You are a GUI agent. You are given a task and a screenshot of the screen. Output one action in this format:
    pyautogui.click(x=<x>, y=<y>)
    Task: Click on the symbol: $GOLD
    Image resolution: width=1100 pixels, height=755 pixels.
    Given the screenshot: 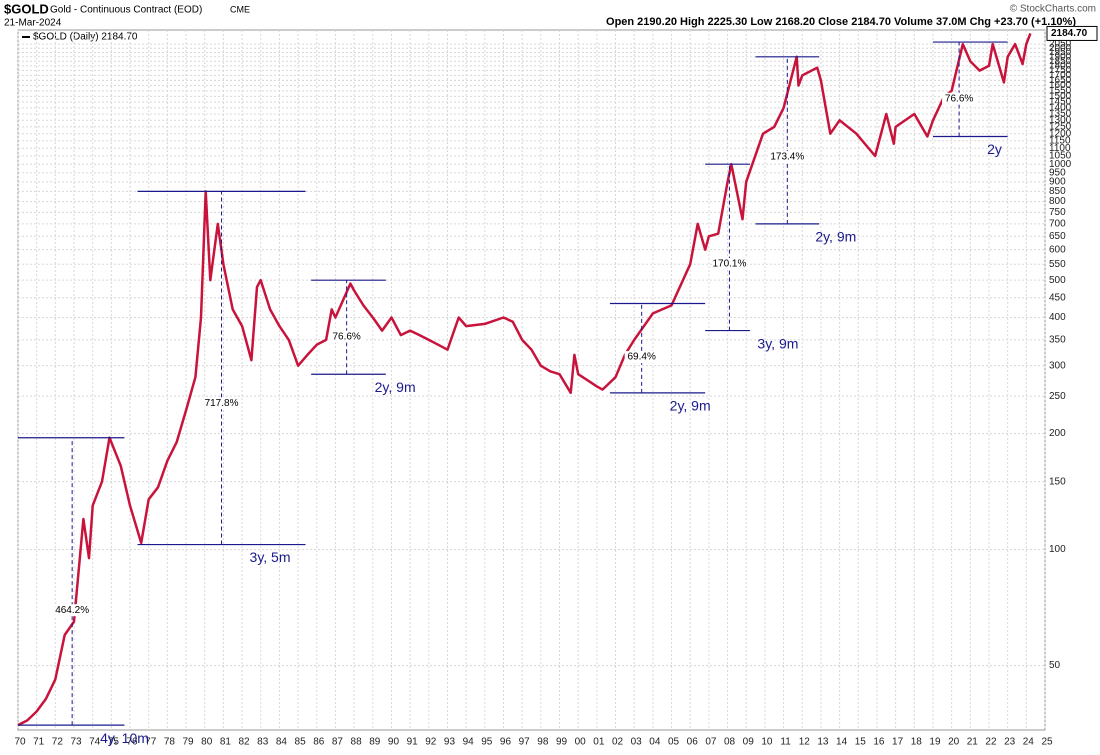 What is the action you would take?
    pyautogui.click(x=26, y=8)
    